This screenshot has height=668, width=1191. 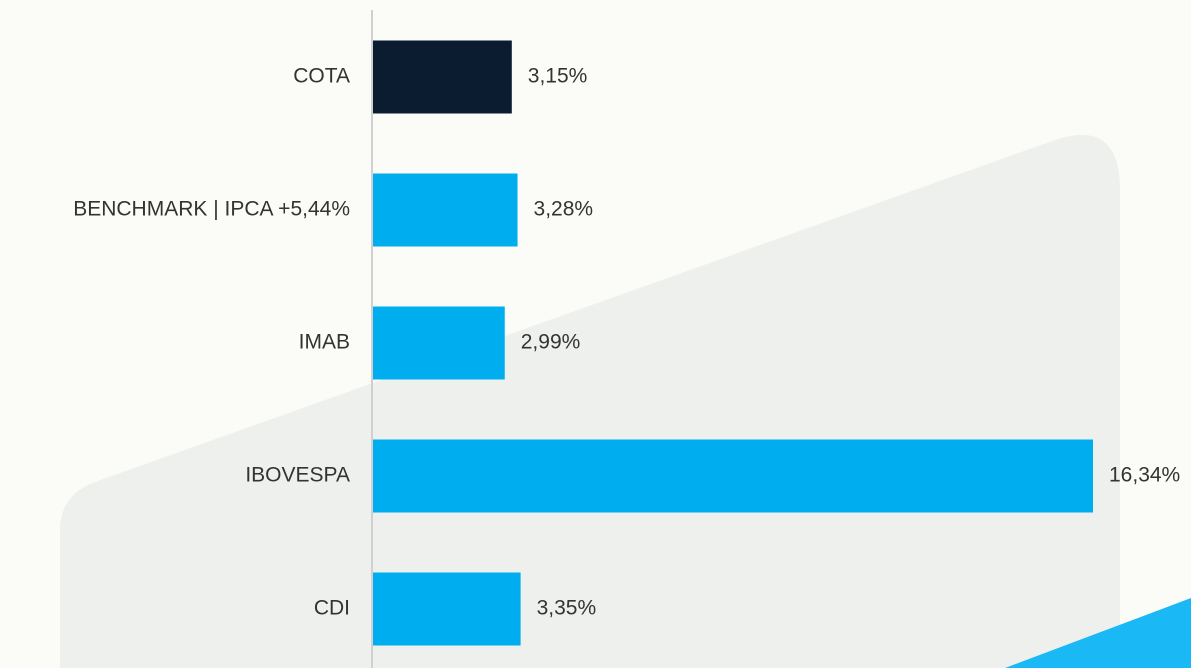 I want to click on value-label: 2,99%, so click(x=551, y=342).